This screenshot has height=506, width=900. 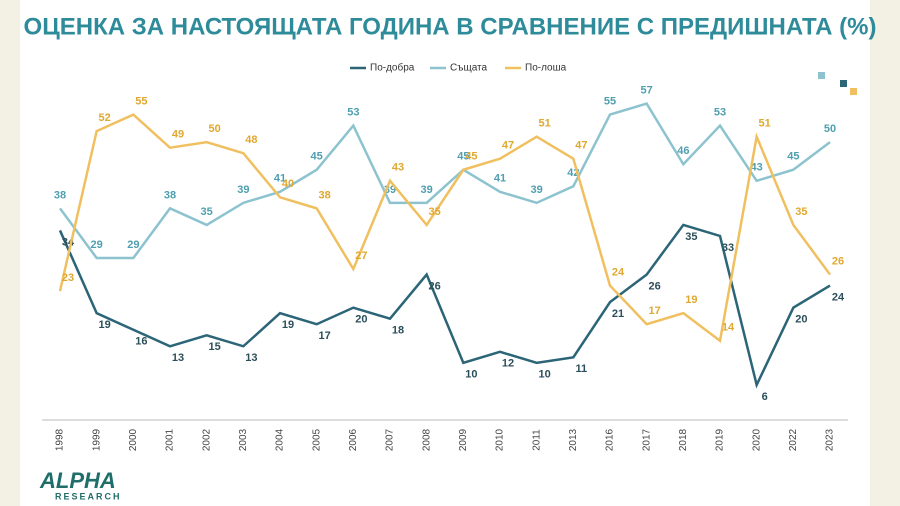 What do you see at coordinates (170, 439) in the screenshot?
I see `x-tick-label: 2001` at bounding box center [170, 439].